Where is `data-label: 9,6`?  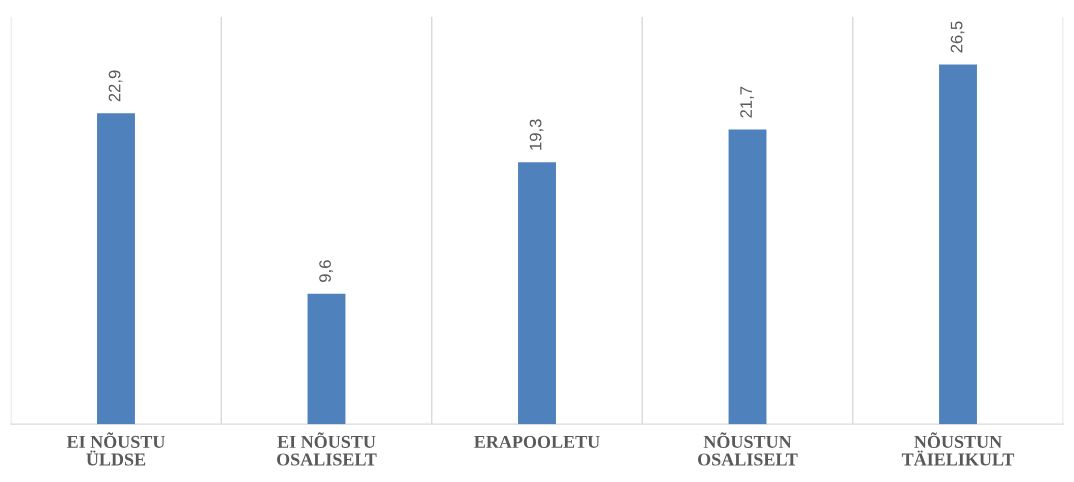 data-label: 9,6 is located at coordinates (326, 271).